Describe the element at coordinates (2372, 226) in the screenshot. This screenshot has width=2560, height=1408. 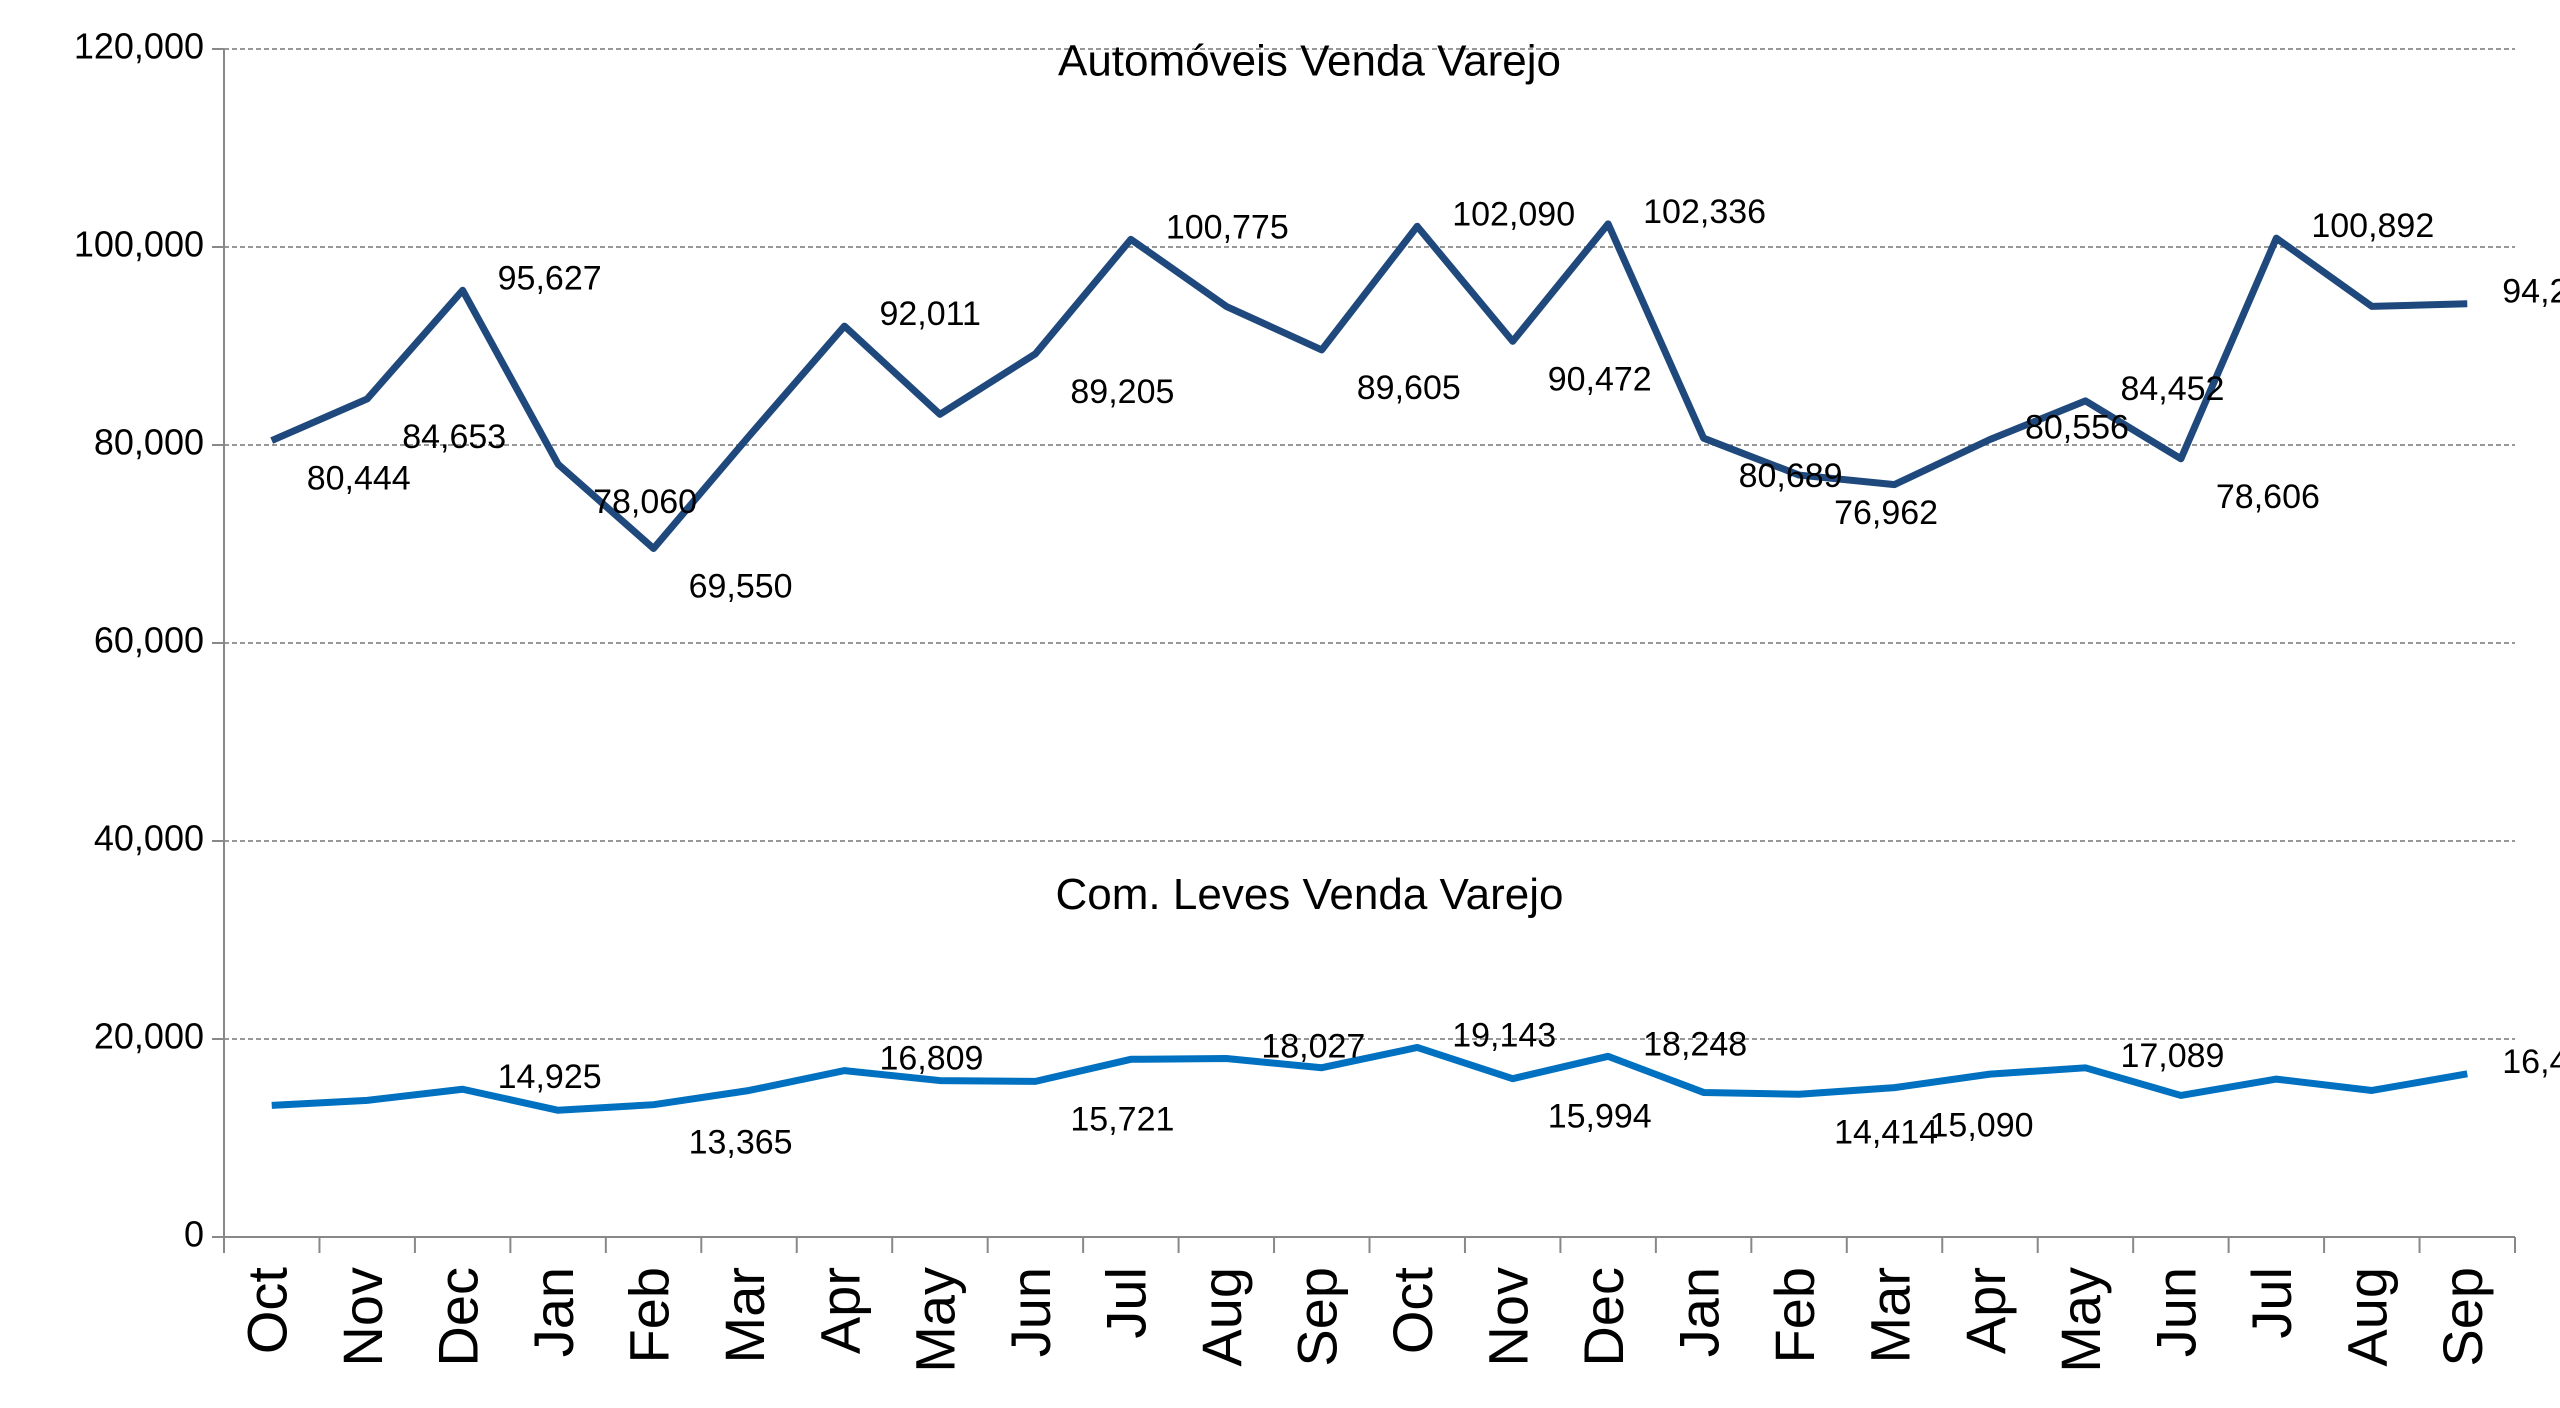
I see `data-label: 100,892` at that location.